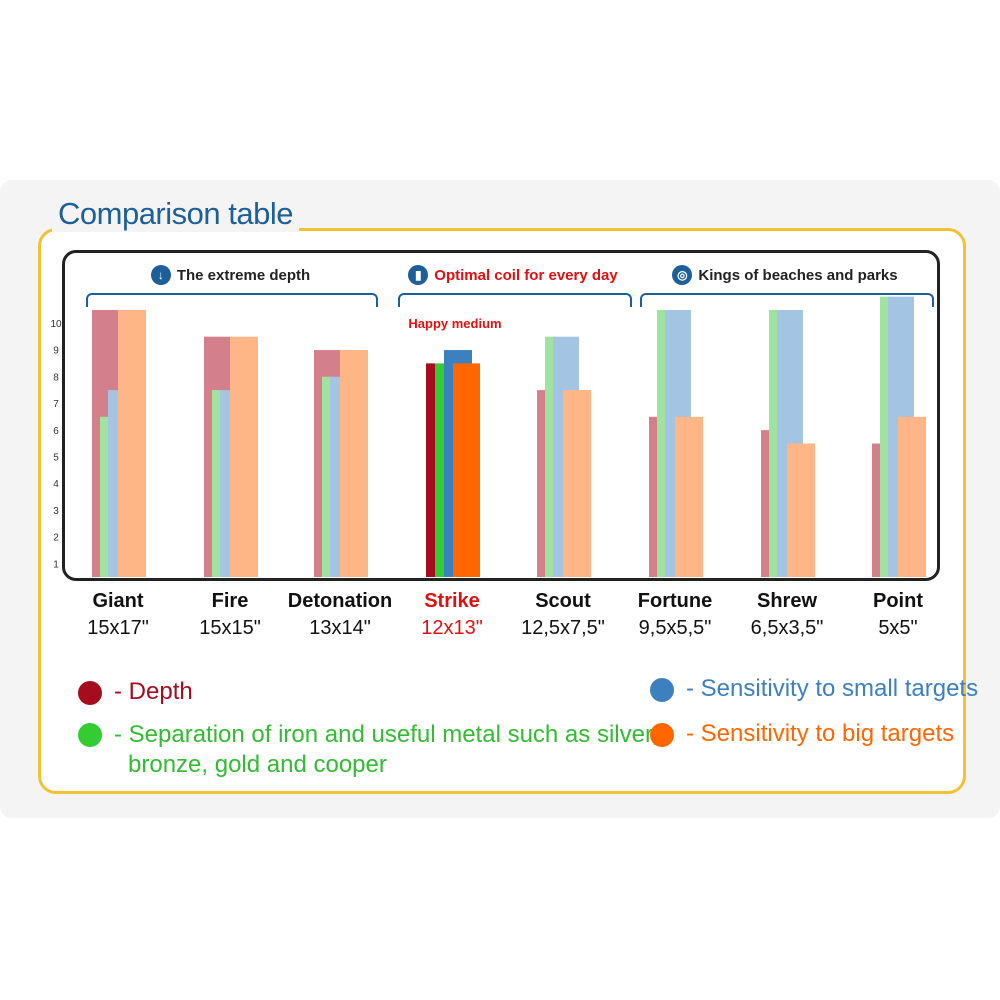 The width and height of the screenshot is (1000, 1000). I want to click on y-tick-label: 9, so click(56, 351).